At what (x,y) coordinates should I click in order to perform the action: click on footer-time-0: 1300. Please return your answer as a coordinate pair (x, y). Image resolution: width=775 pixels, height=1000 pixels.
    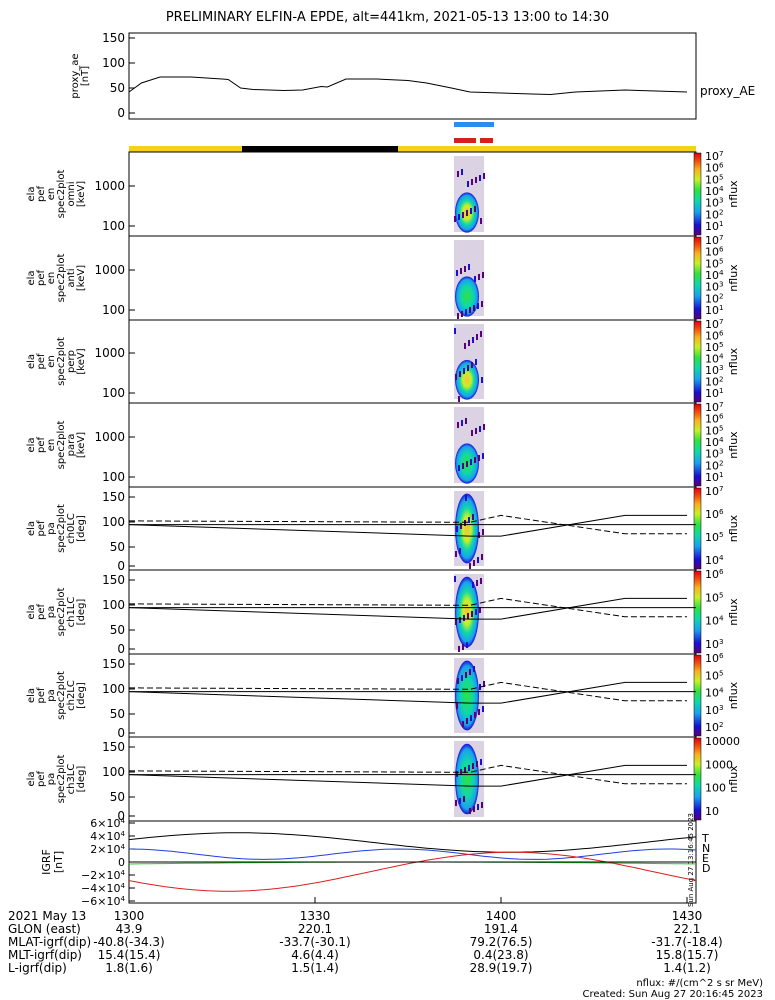
    Looking at the image, I should click on (129, 916).